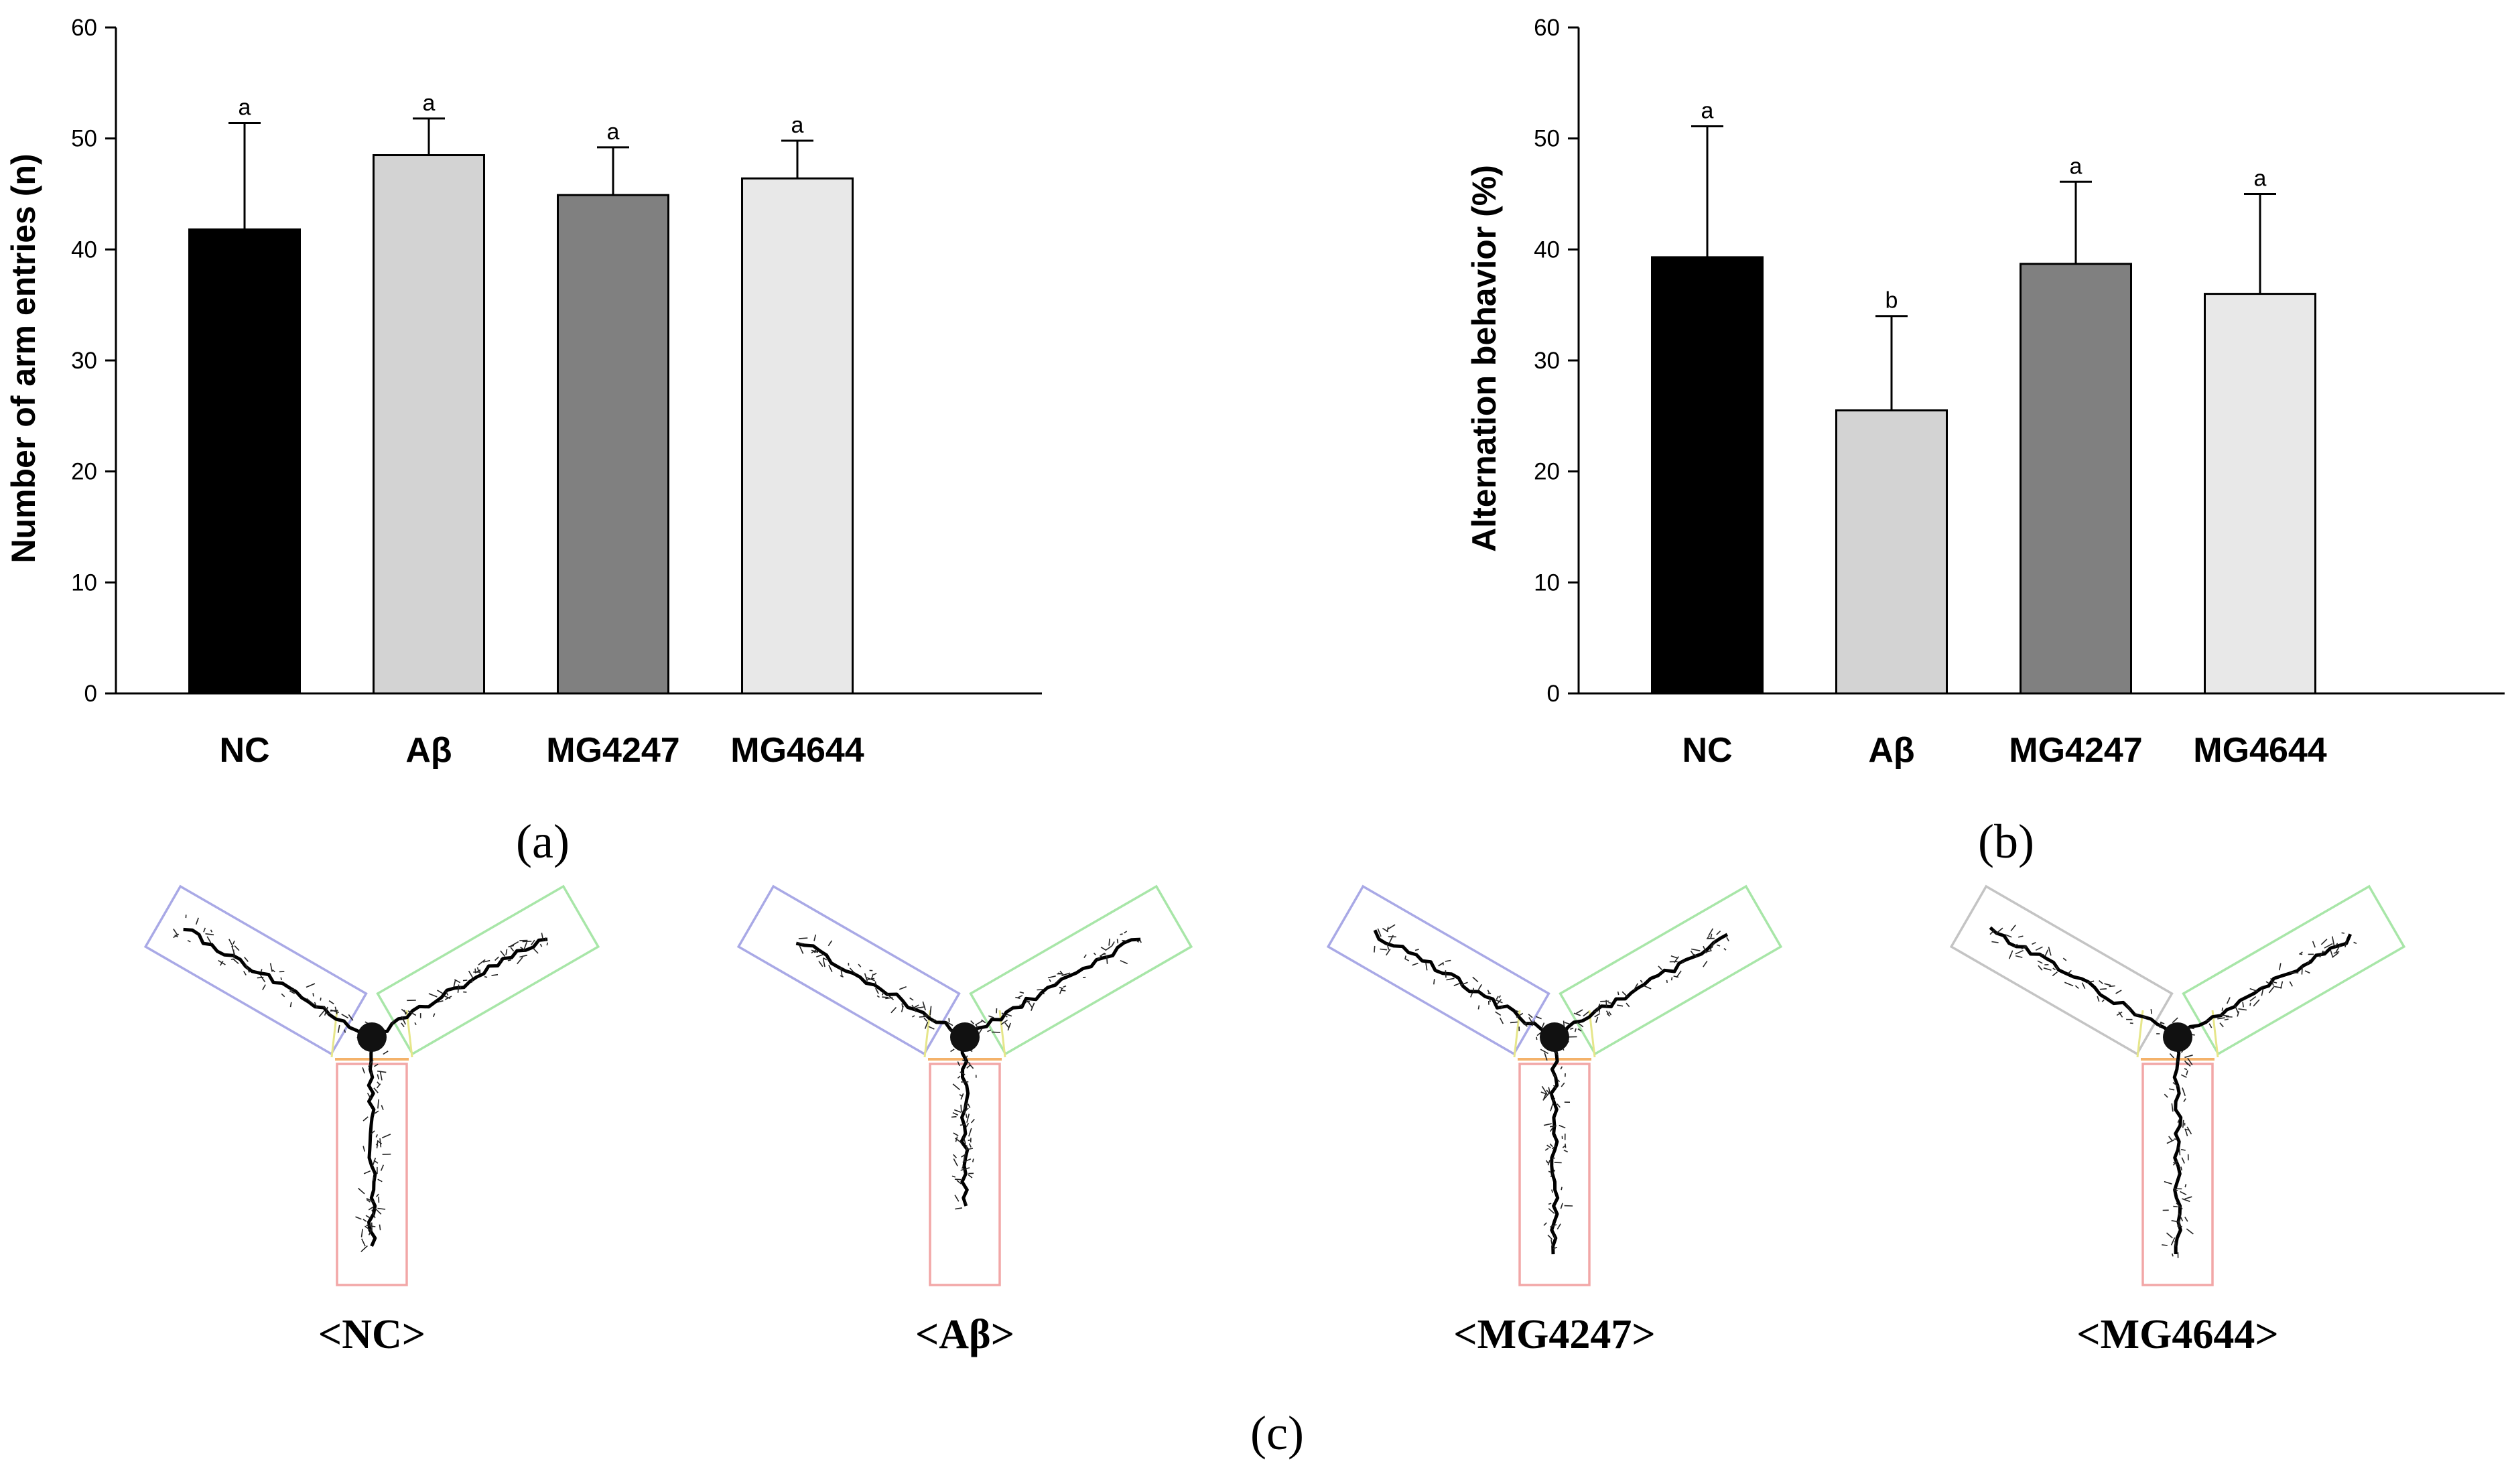 Image resolution: width=2512 pixels, height=1484 pixels. Describe the element at coordinates (371, 1334) in the screenshot. I see `maze-label: <NC>` at that location.